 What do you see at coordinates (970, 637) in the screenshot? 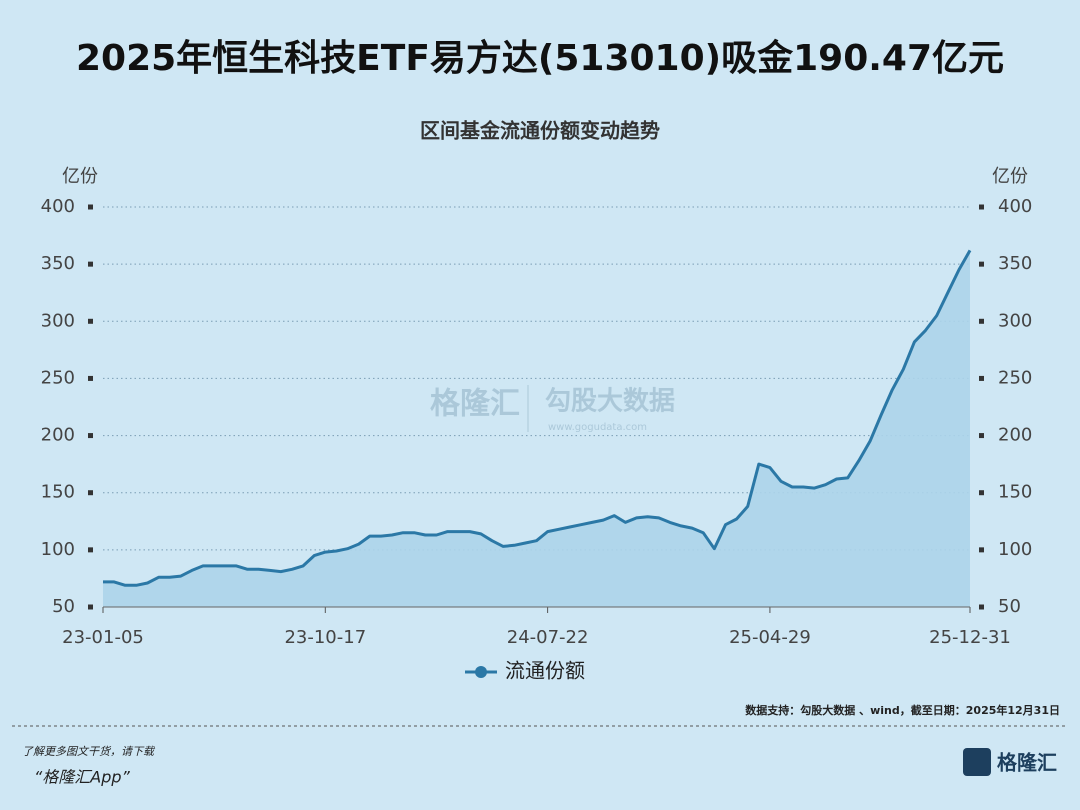
I see `x-tick-label: 25-12-31` at bounding box center [970, 637].